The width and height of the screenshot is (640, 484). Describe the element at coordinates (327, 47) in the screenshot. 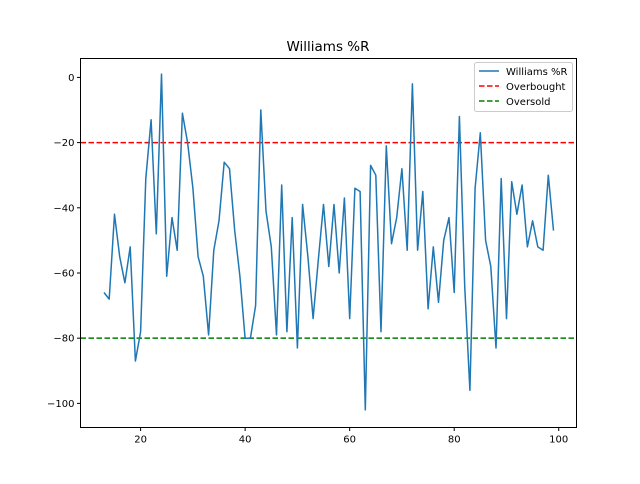

I see `chart-title: Williams %R` at that location.